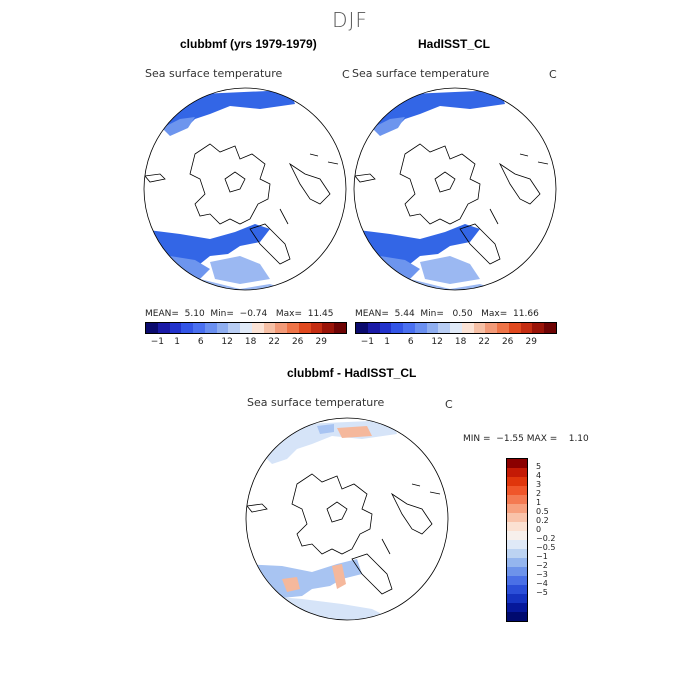 Image resolution: width=700 pixels, height=700 pixels. I want to click on diff-colorbar, so click(517, 540).